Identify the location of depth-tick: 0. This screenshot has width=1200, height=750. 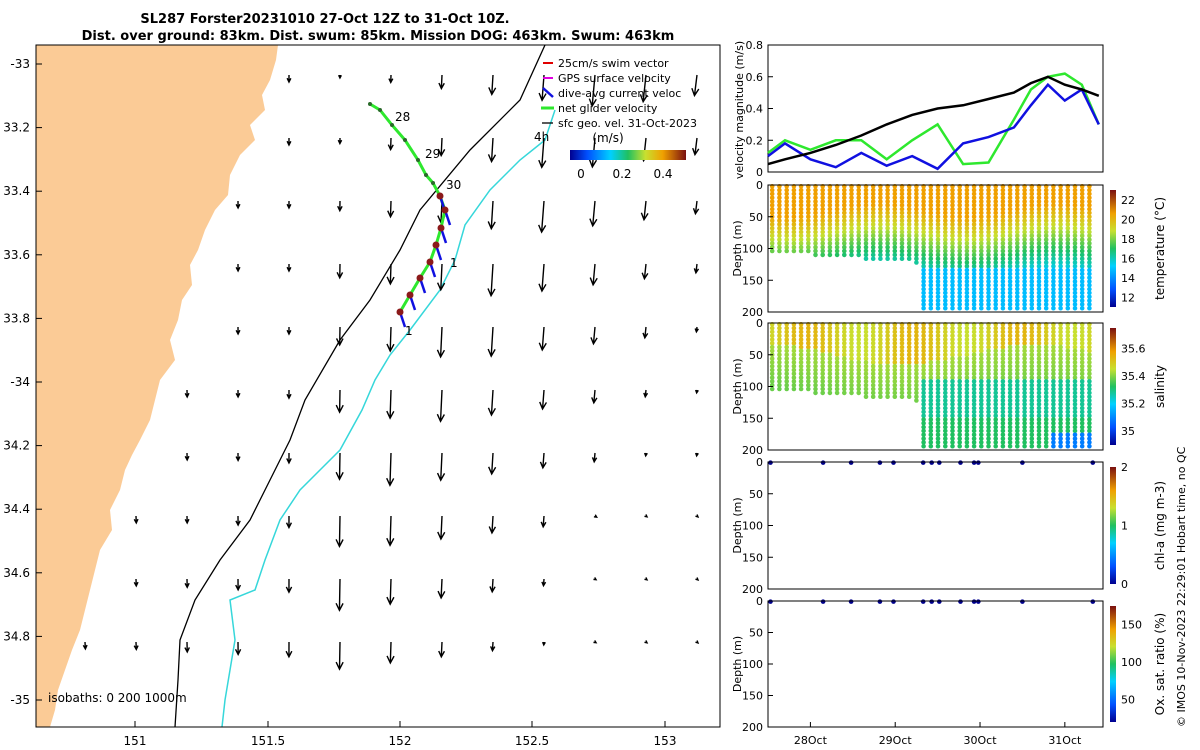
(759, 601).